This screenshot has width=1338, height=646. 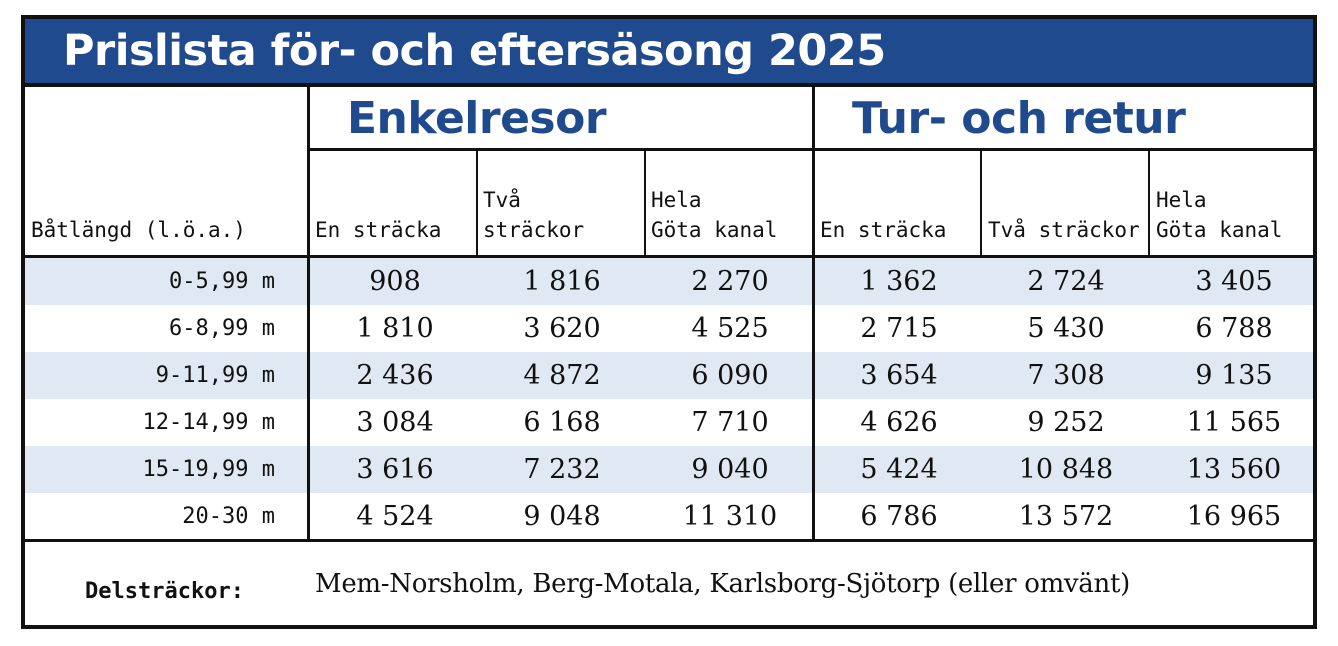 I want to click on price-cell: 6 786, so click(x=899, y=516).